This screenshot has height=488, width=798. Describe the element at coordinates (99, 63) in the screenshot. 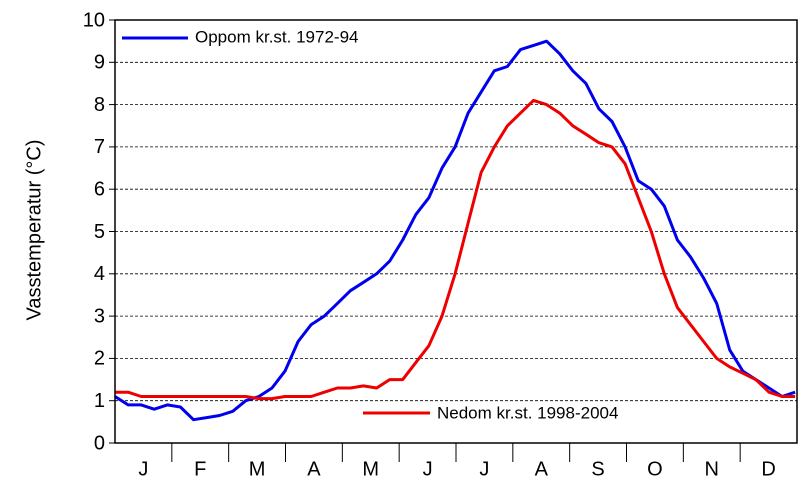

I see `y-tick-label: 9` at that location.